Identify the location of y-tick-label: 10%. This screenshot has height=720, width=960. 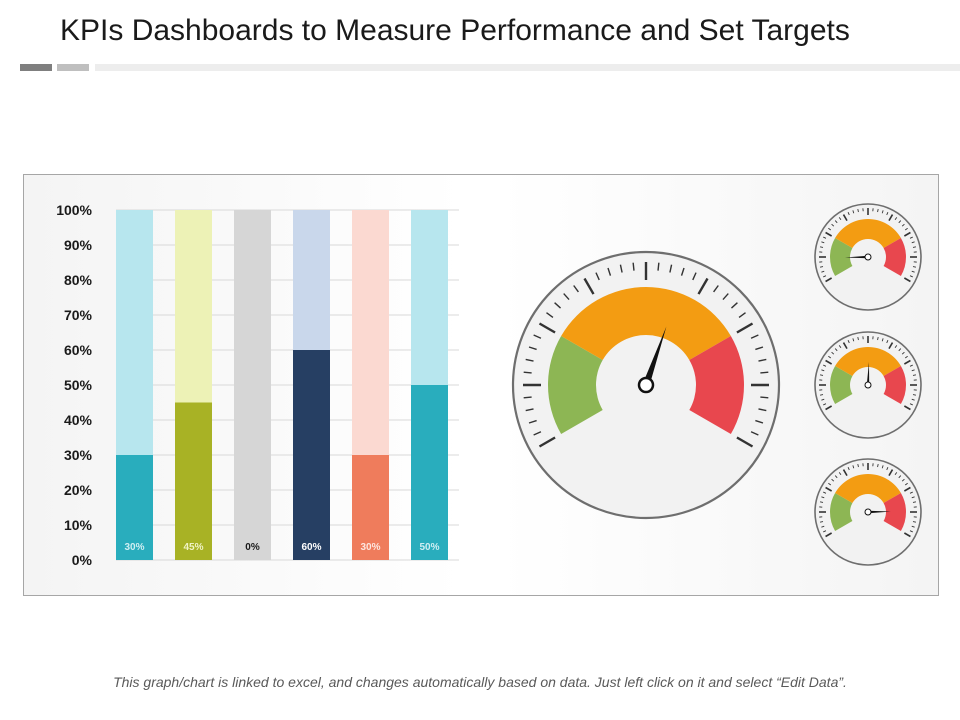
(78, 525).